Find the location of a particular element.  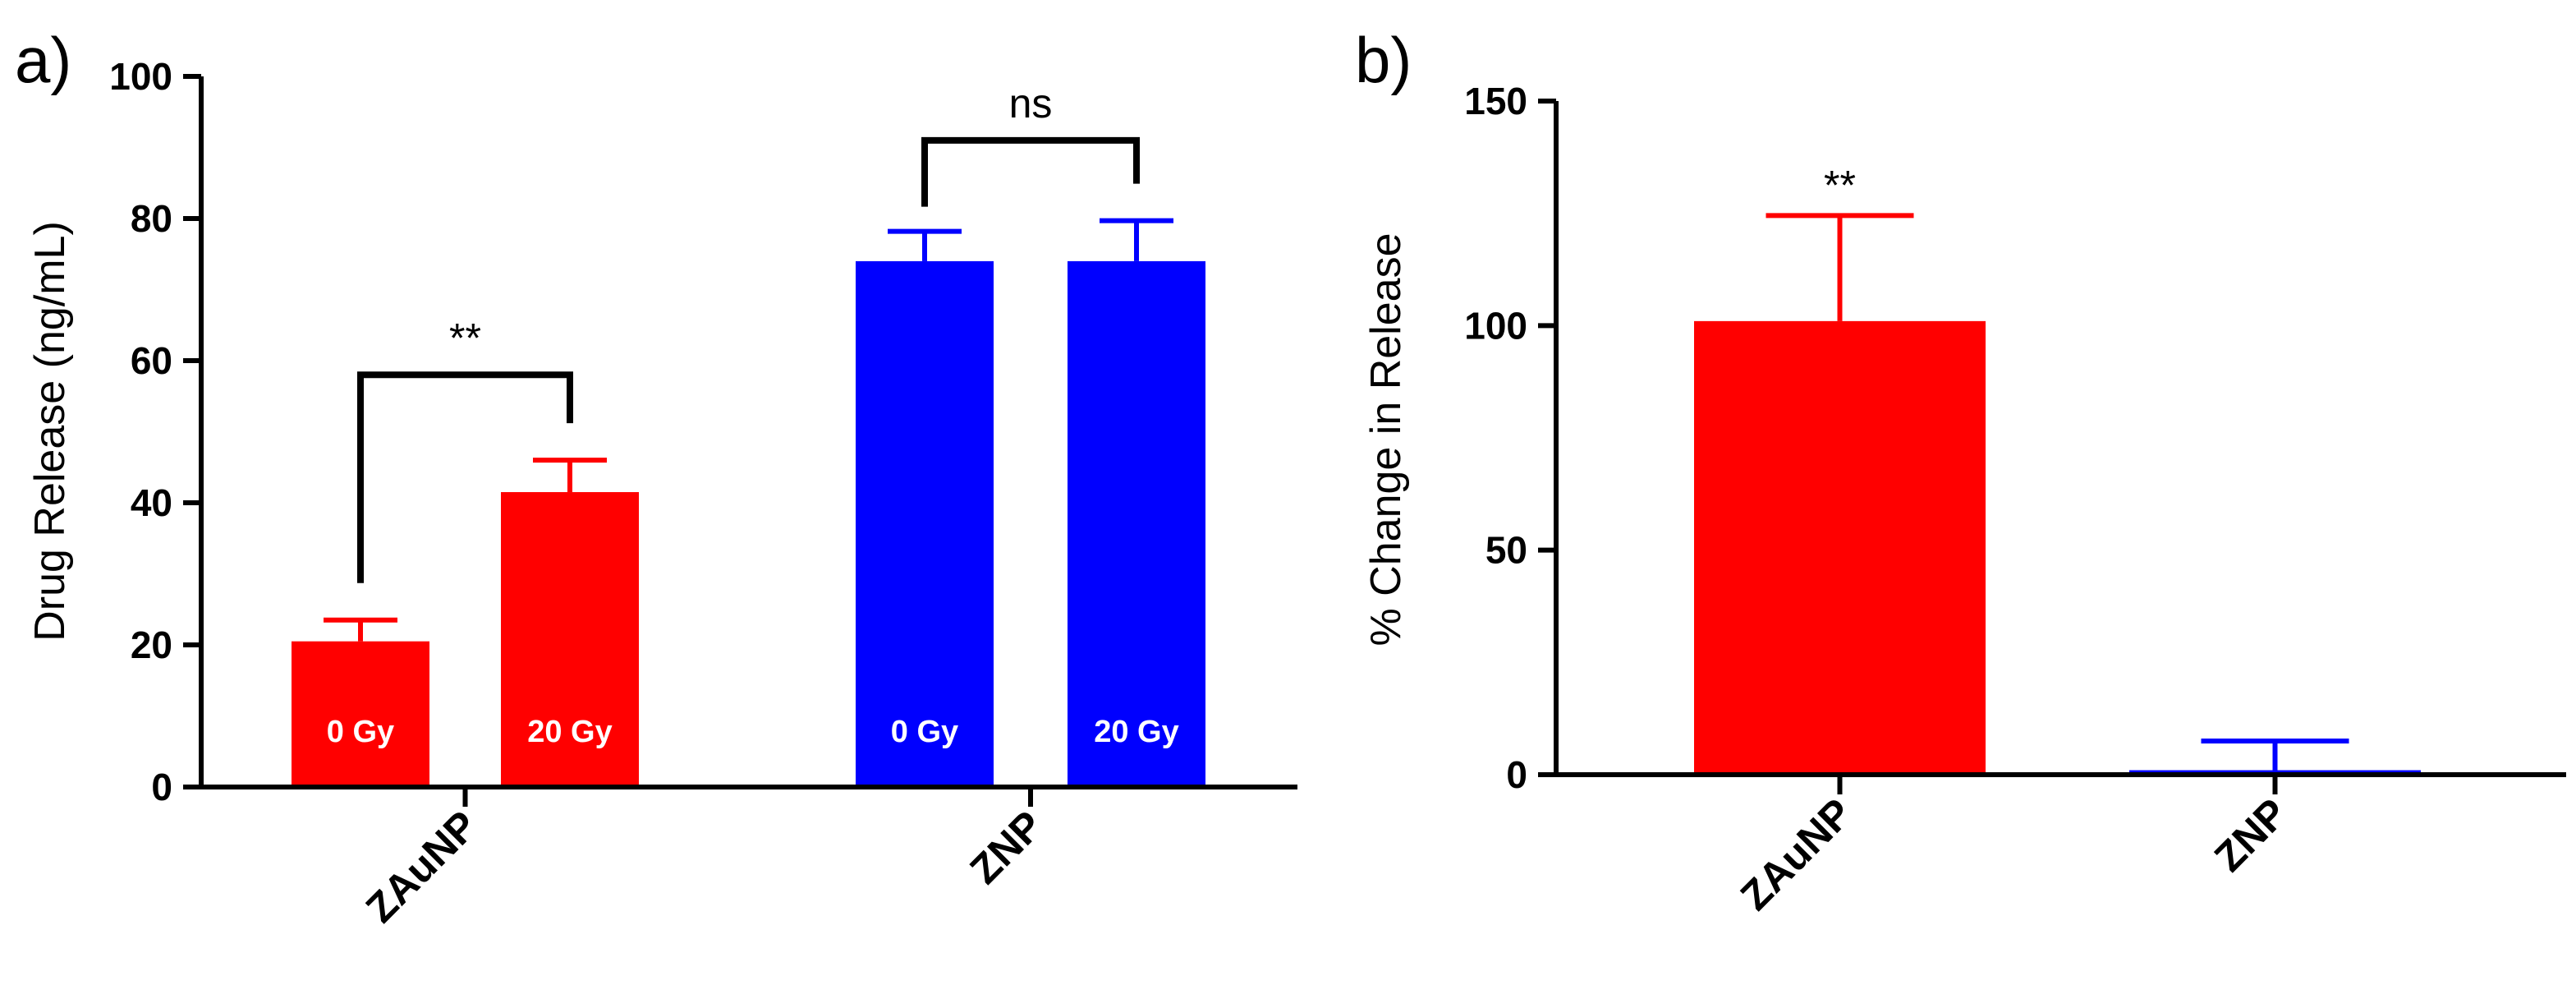

panel-b-y-tick-label: 0 is located at coordinates (1516, 774).